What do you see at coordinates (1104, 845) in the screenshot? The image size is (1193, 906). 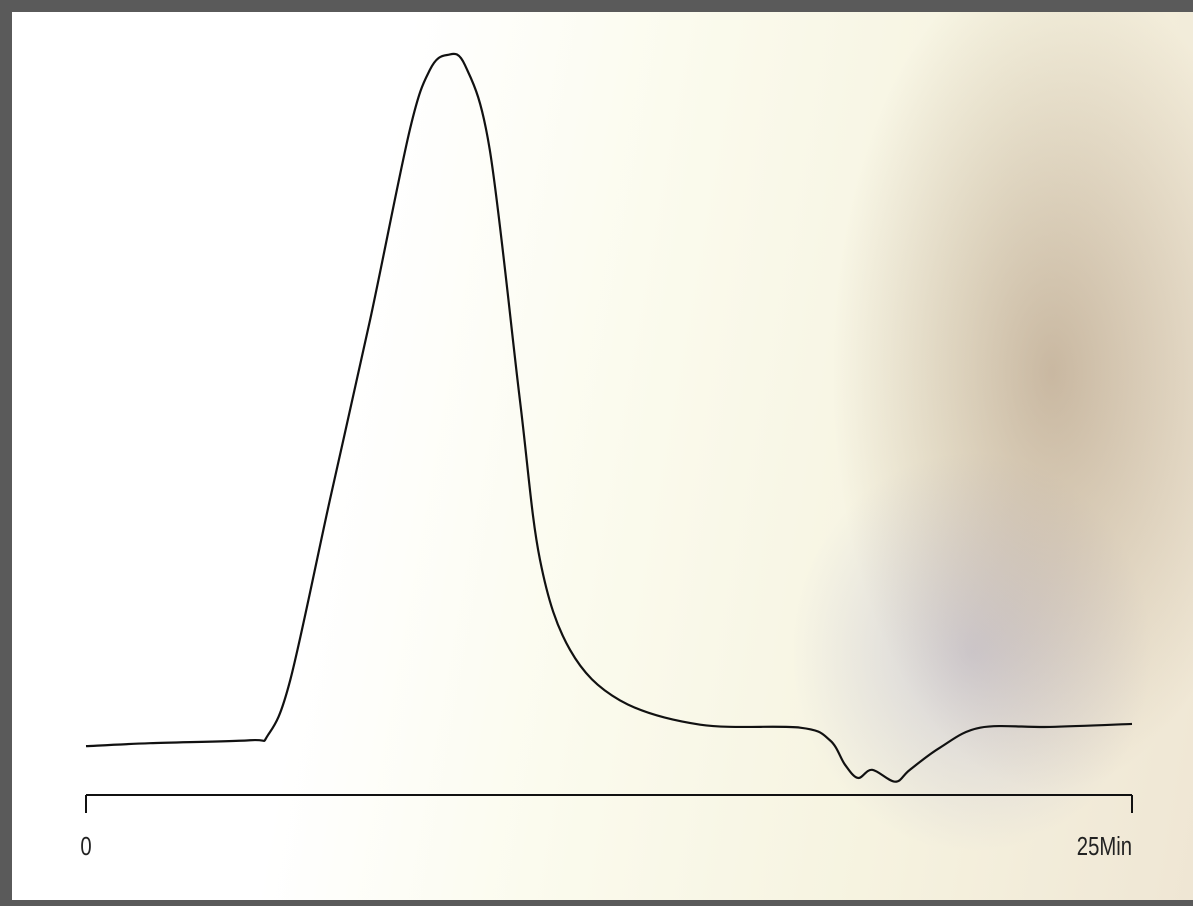 I see `x-tick-label: 25Min` at bounding box center [1104, 845].